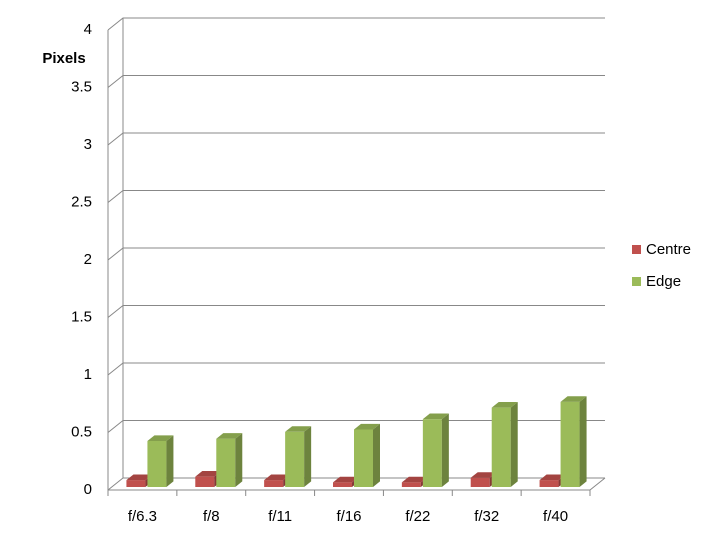 The height and width of the screenshot is (533, 707). What do you see at coordinates (81, 316) in the screenshot?
I see `y-tick-label: 1.5` at bounding box center [81, 316].